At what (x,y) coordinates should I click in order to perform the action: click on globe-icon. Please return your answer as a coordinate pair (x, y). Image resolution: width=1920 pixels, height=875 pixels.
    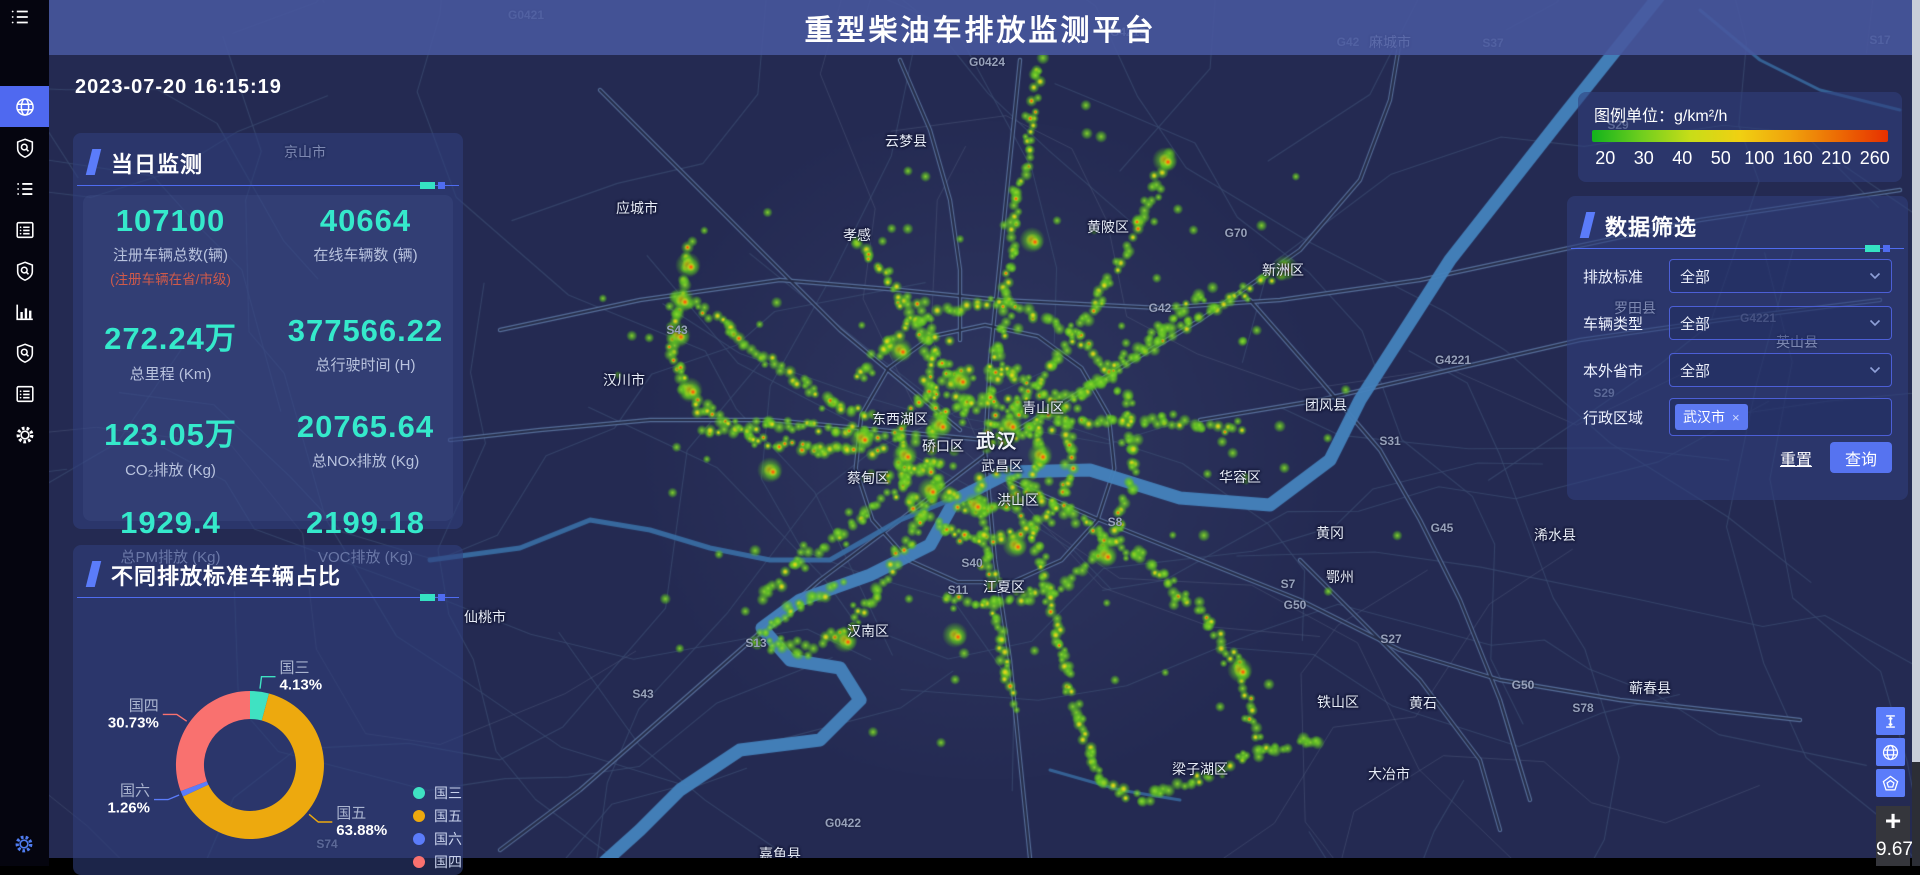
    Looking at the image, I should click on (25, 107).